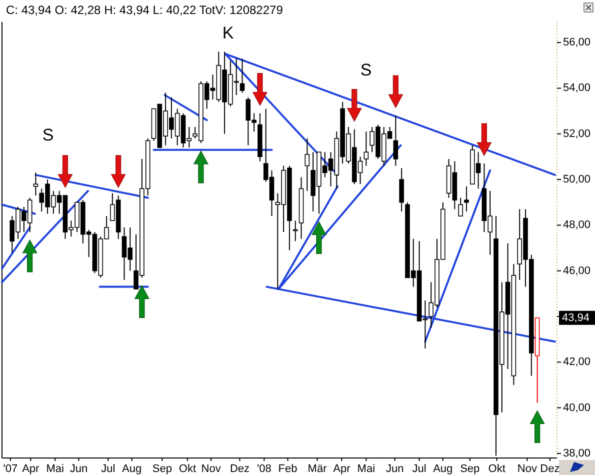 The image size is (595, 475). Describe the element at coordinates (318, 469) in the screenshot. I see `x-tick-label: Mär` at that location.